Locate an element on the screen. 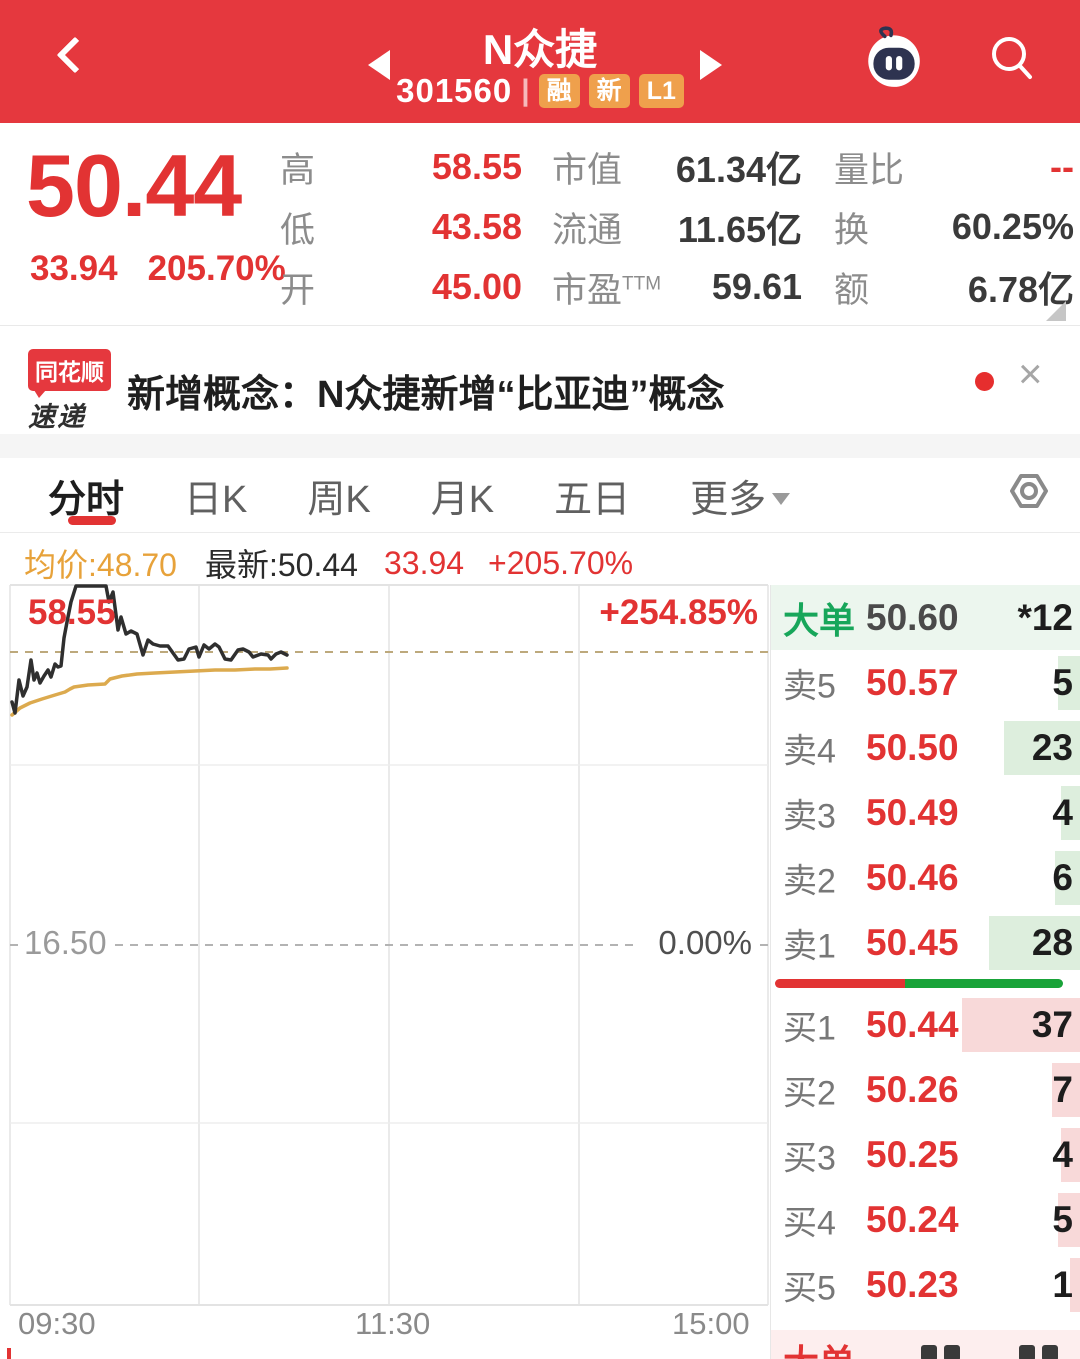 The image size is (1080, 1359). bid5-price: 50.23 is located at coordinates (912, 1284).